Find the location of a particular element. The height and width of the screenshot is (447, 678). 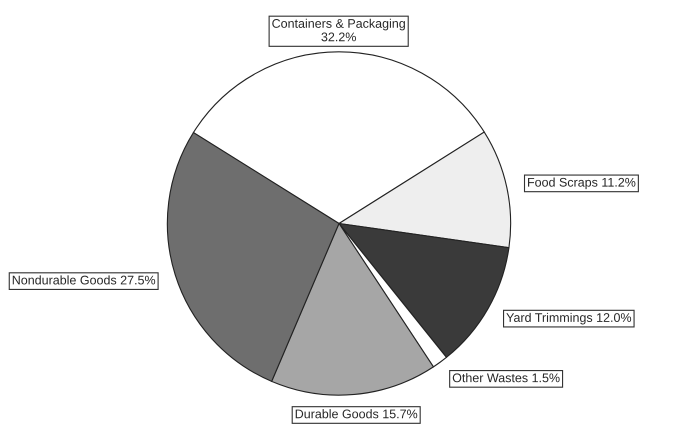

slice-label: Yard Trimmings 12.0% is located at coordinates (569, 318).